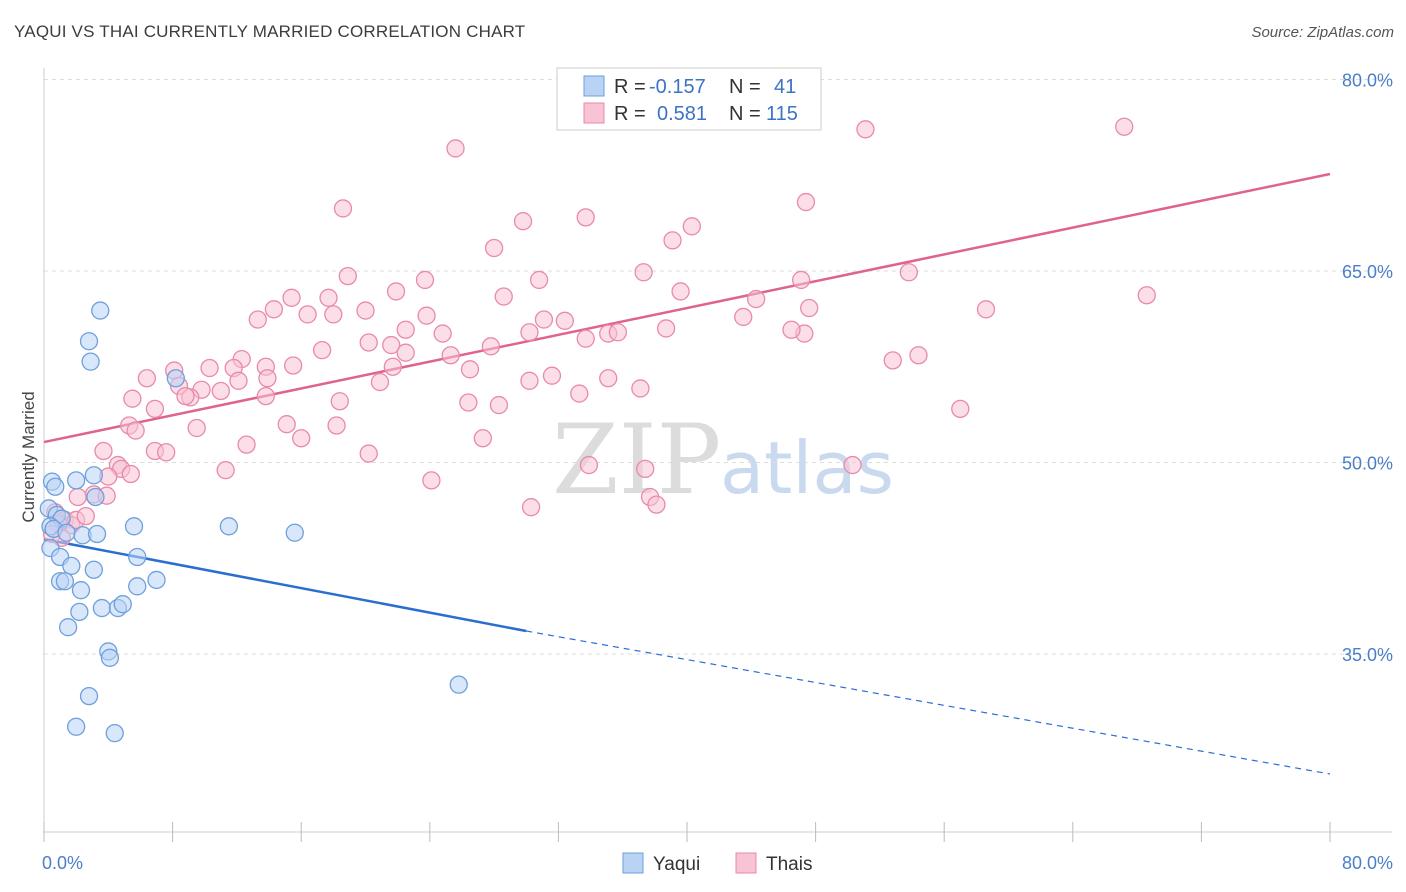  What do you see at coordinates (1367, 368) in the screenshot?
I see `y-tick-labels: 35.0% 50.0% 65.0% 80.0%` at bounding box center [1367, 368].